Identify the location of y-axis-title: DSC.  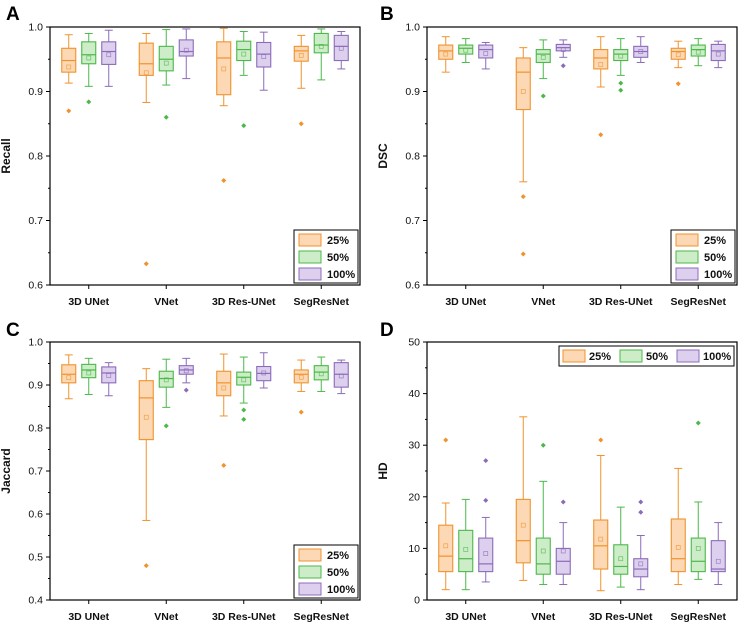
(383, 156).